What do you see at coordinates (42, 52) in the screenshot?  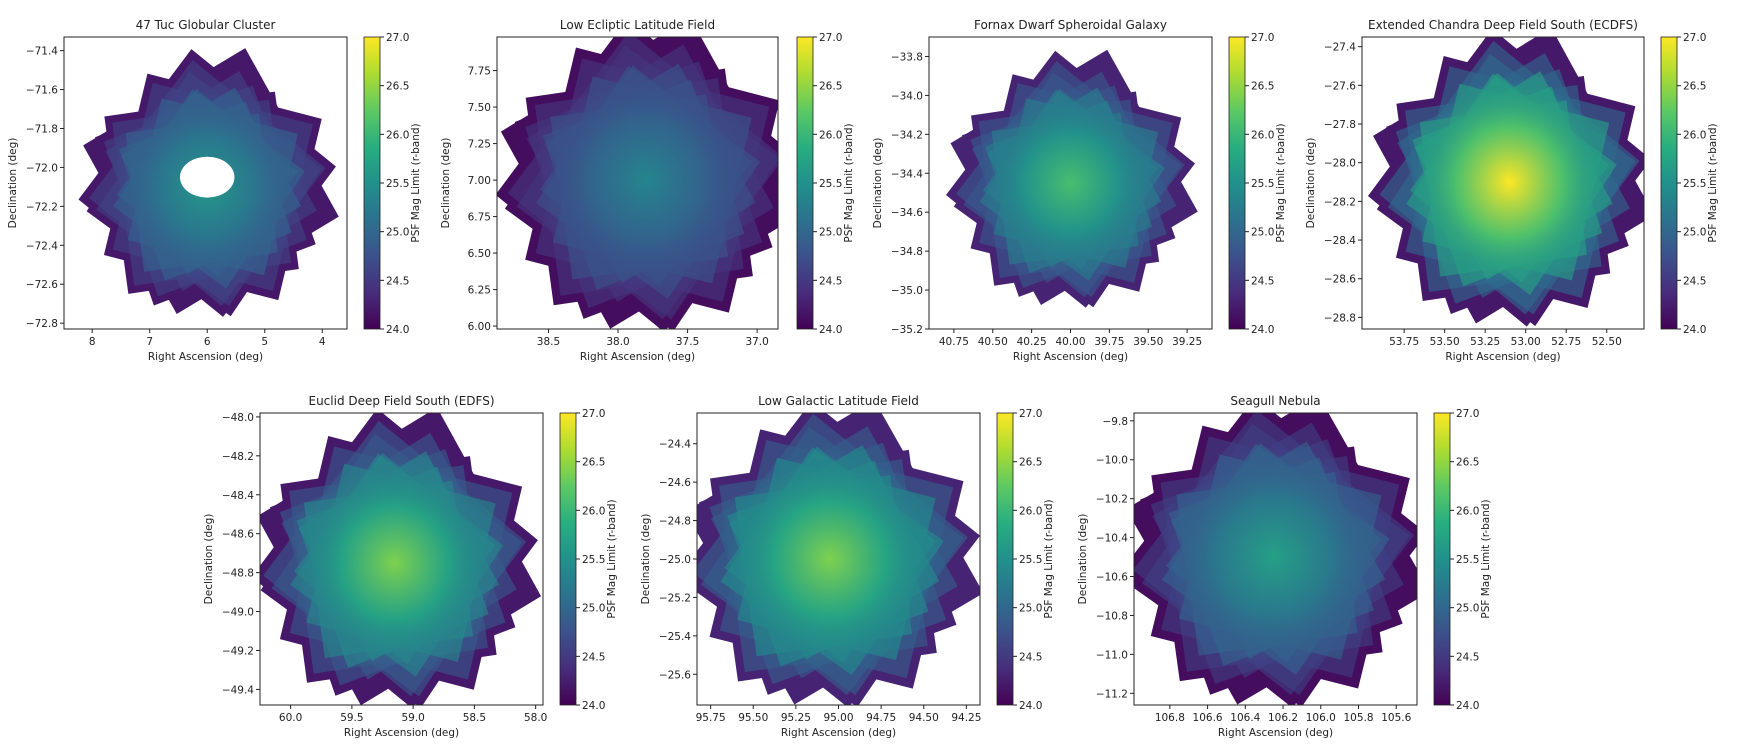 I see `y-tick-label: −71.4` at bounding box center [42, 52].